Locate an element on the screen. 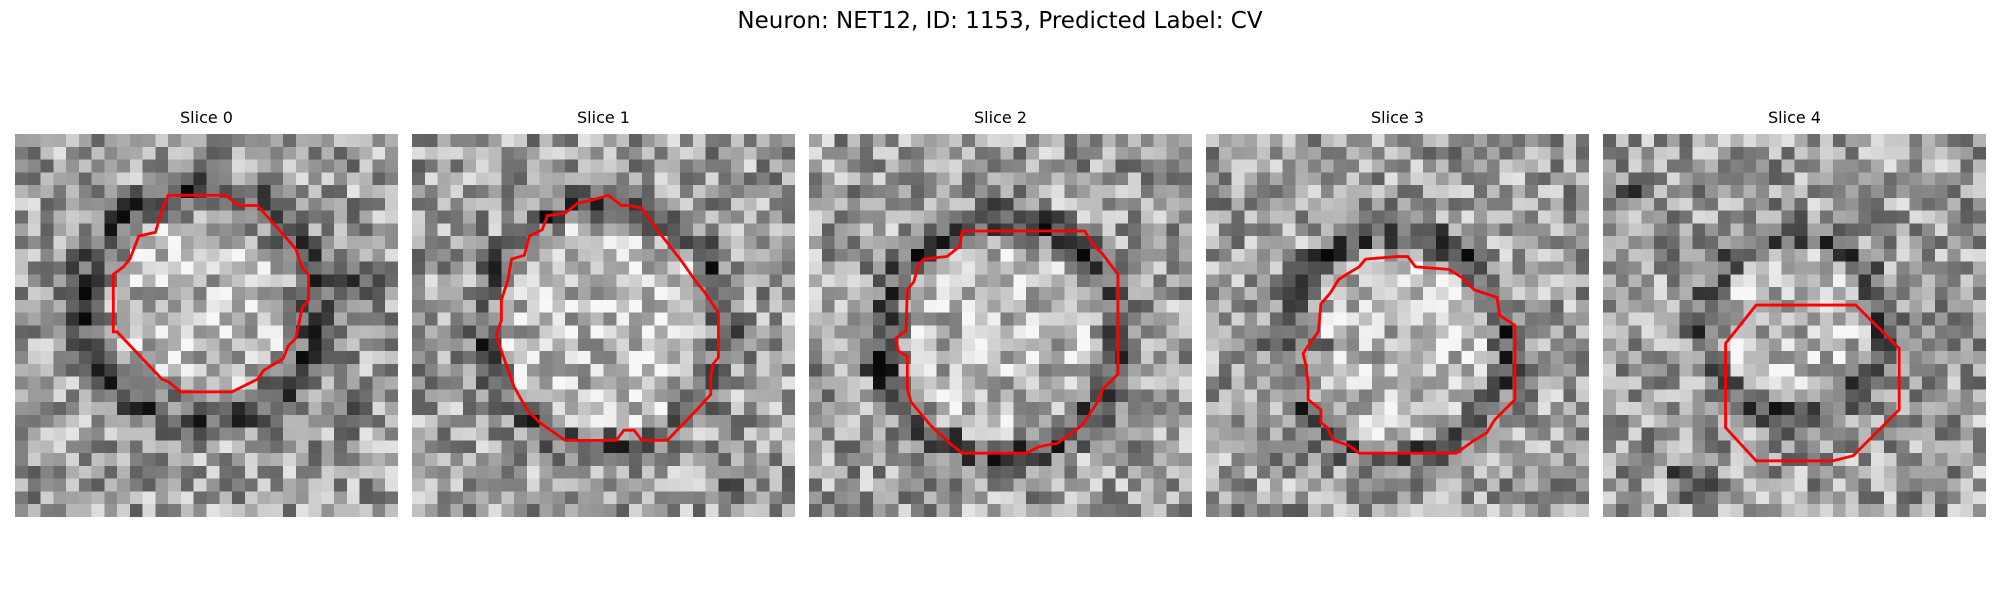  panel-title-slice-2: Slice 2 is located at coordinates (1000, 117).